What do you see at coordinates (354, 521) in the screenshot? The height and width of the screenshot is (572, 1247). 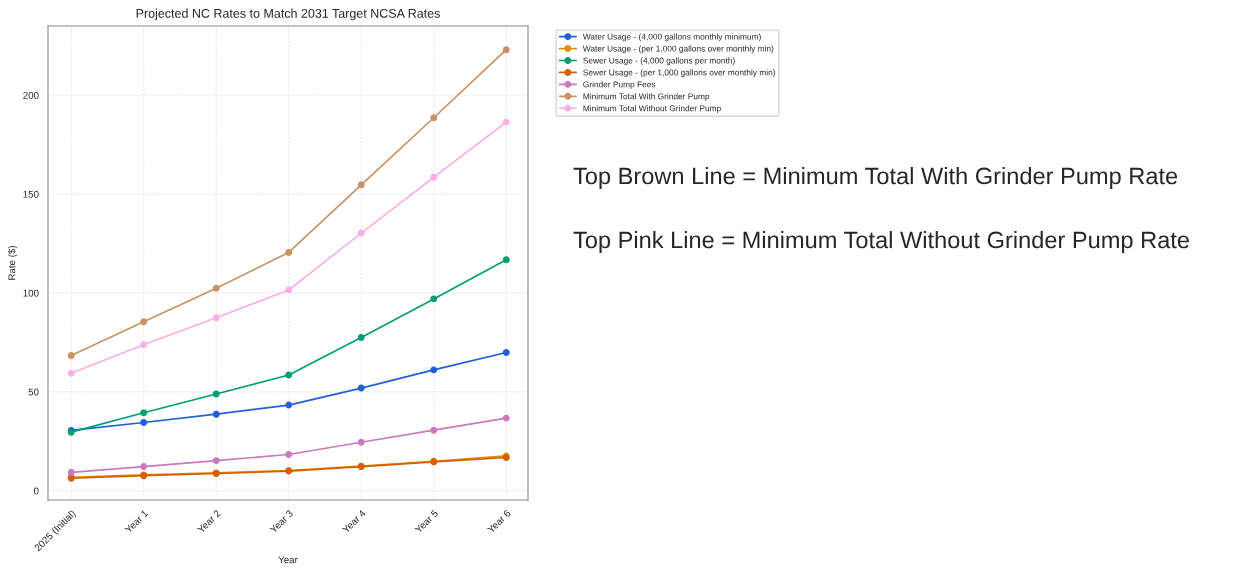 I see `x-tick-label: Year 4` at bounding box center [354, 521].